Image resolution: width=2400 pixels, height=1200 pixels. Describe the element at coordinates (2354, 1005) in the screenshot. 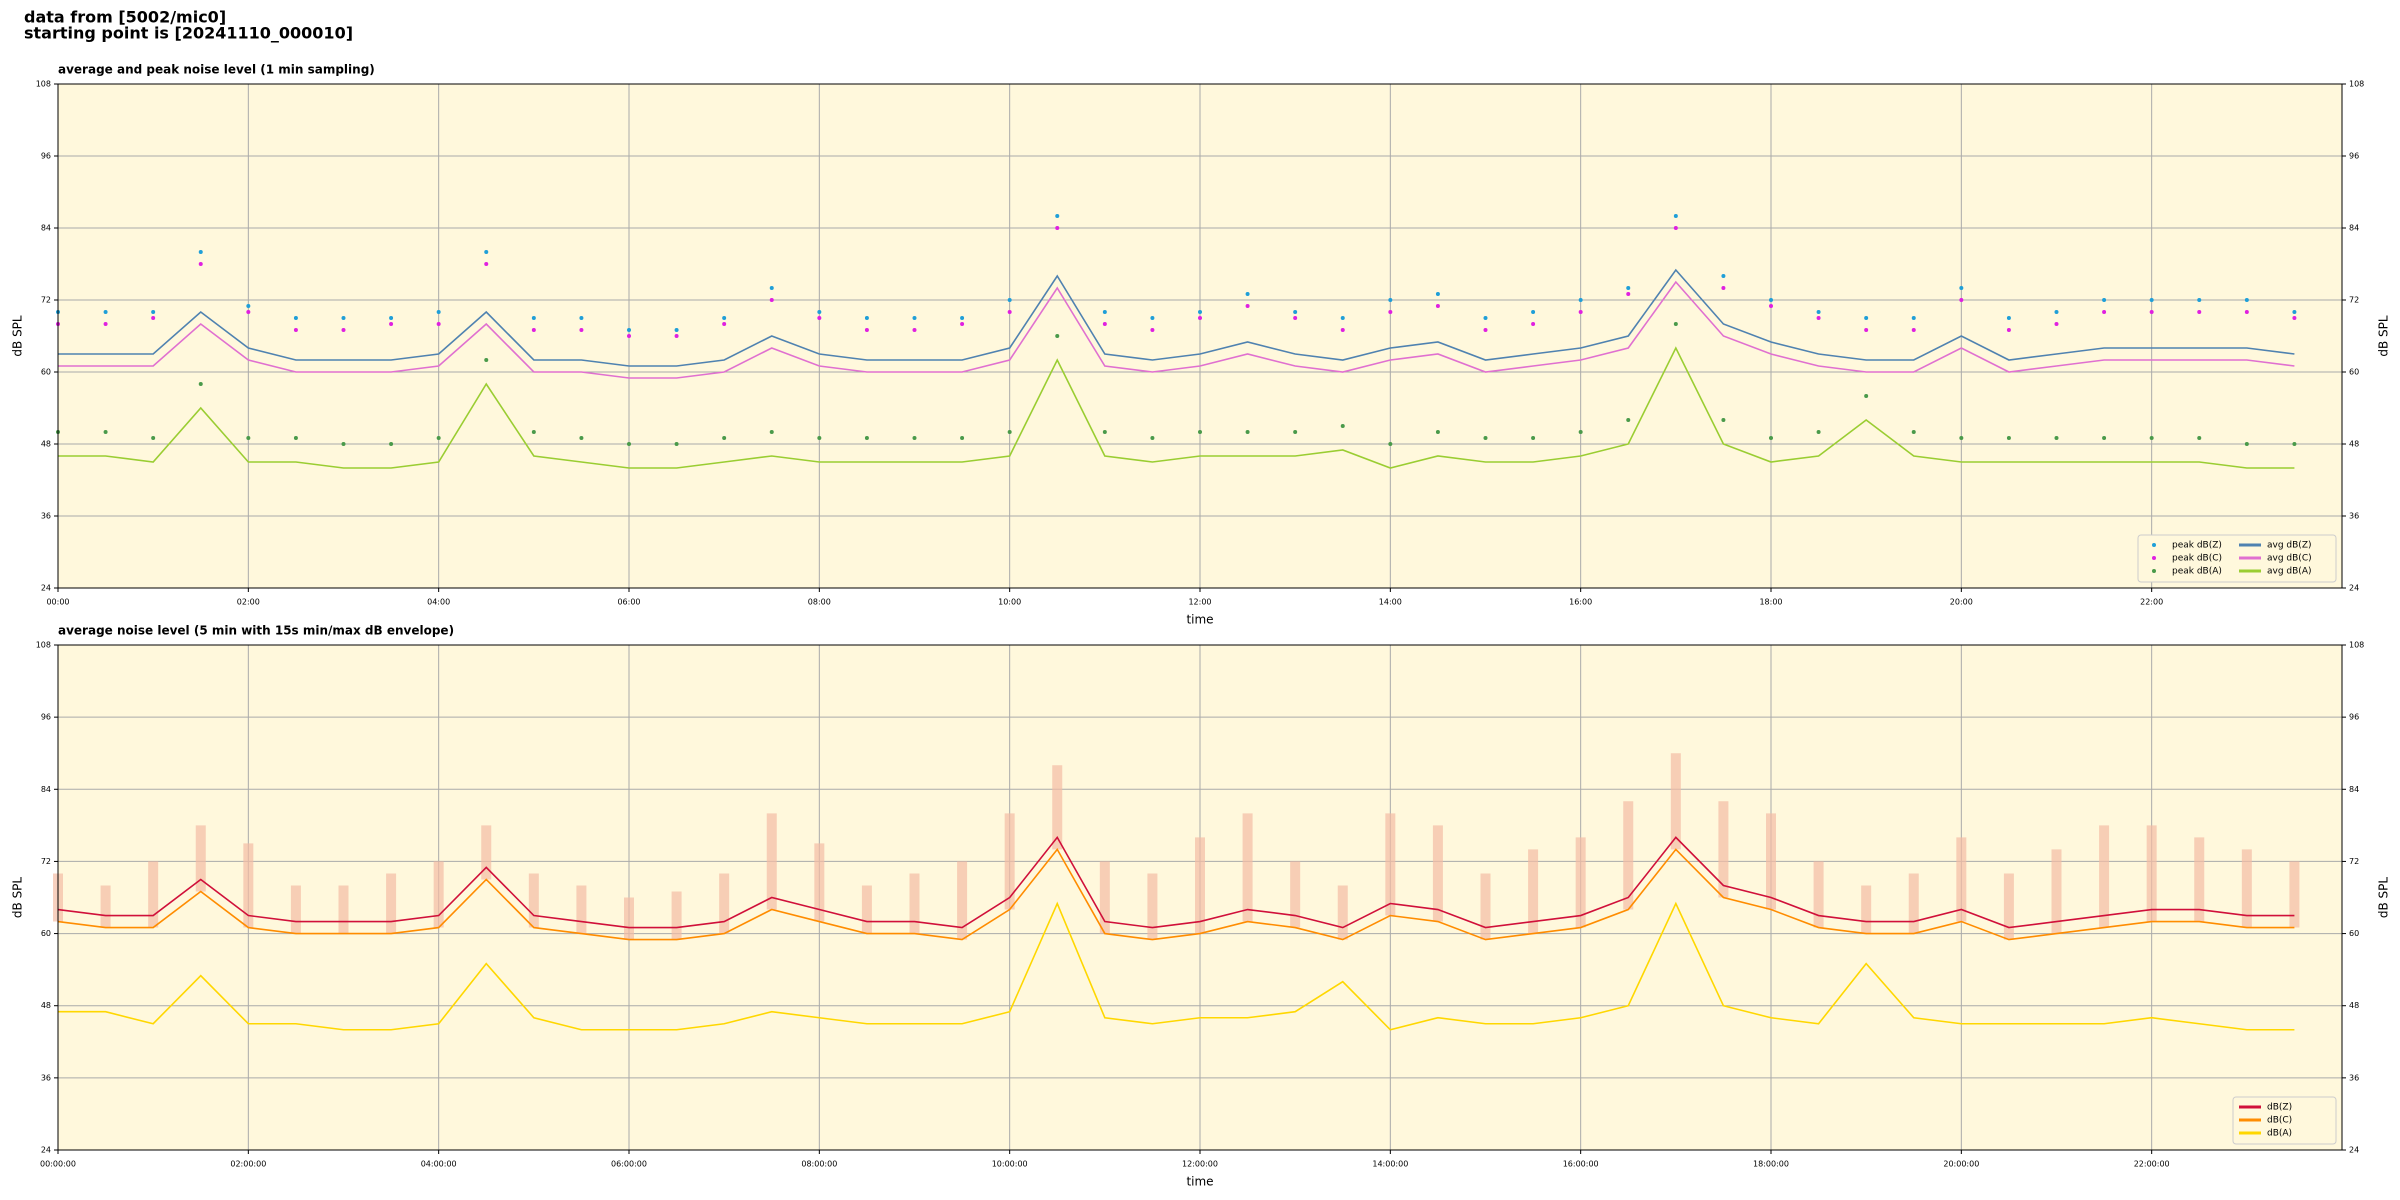

I see `y2-tick-label: 48` at that location.